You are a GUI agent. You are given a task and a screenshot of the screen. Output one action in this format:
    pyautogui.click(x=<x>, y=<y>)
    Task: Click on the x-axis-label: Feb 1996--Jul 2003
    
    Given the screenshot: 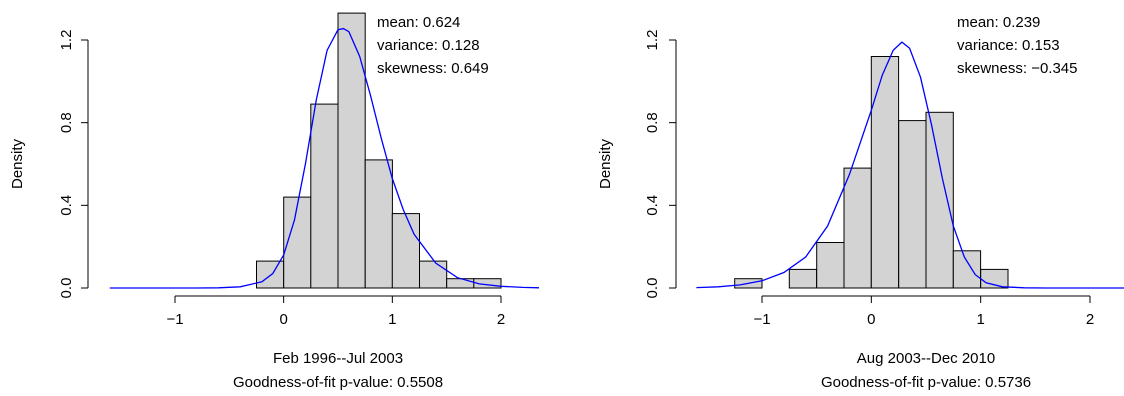 What is the action you would take?
    pyautogui.click(x=338, y=358)
    